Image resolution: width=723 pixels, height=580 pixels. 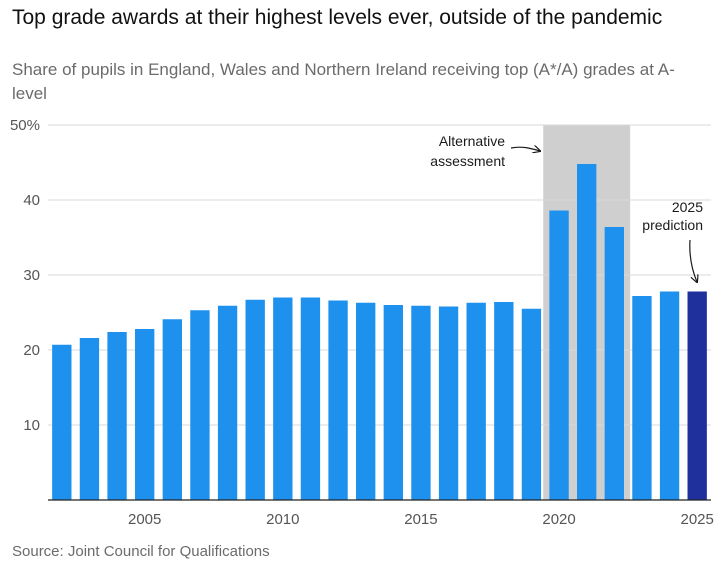 What do you see at coordinates (31, 425) in the screenshot?
I see `y-tick-label-10: 10` at bounding box center [31, 425].